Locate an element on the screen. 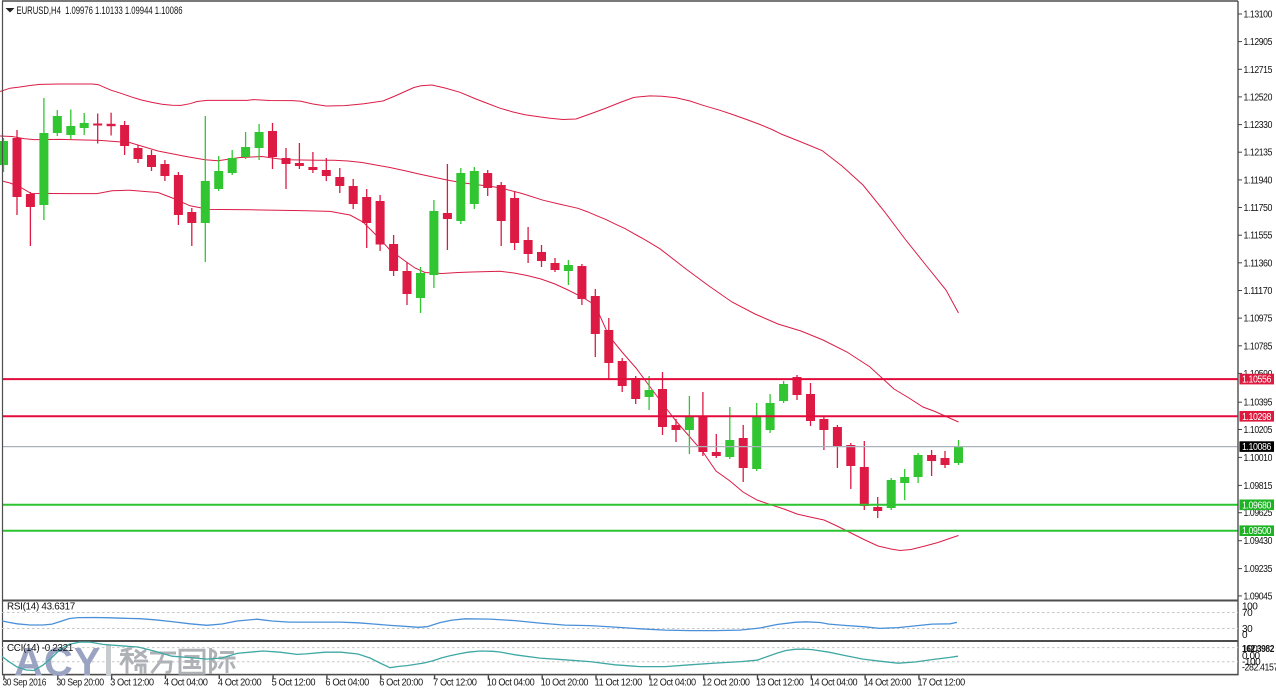 Image resolution: width=1276 pixels, height=694 pixels. svg-text: 7 Oct 12:00 is located at coordinates (455, 683).